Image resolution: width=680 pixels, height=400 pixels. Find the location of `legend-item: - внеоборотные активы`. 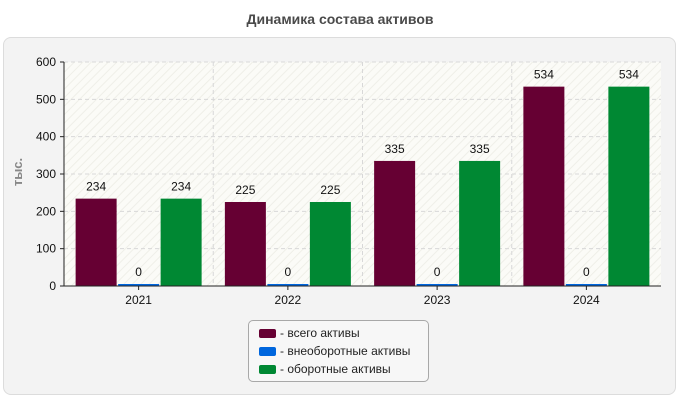

legend-item: - внеоборотные активы is located at coordinates (343, 351).